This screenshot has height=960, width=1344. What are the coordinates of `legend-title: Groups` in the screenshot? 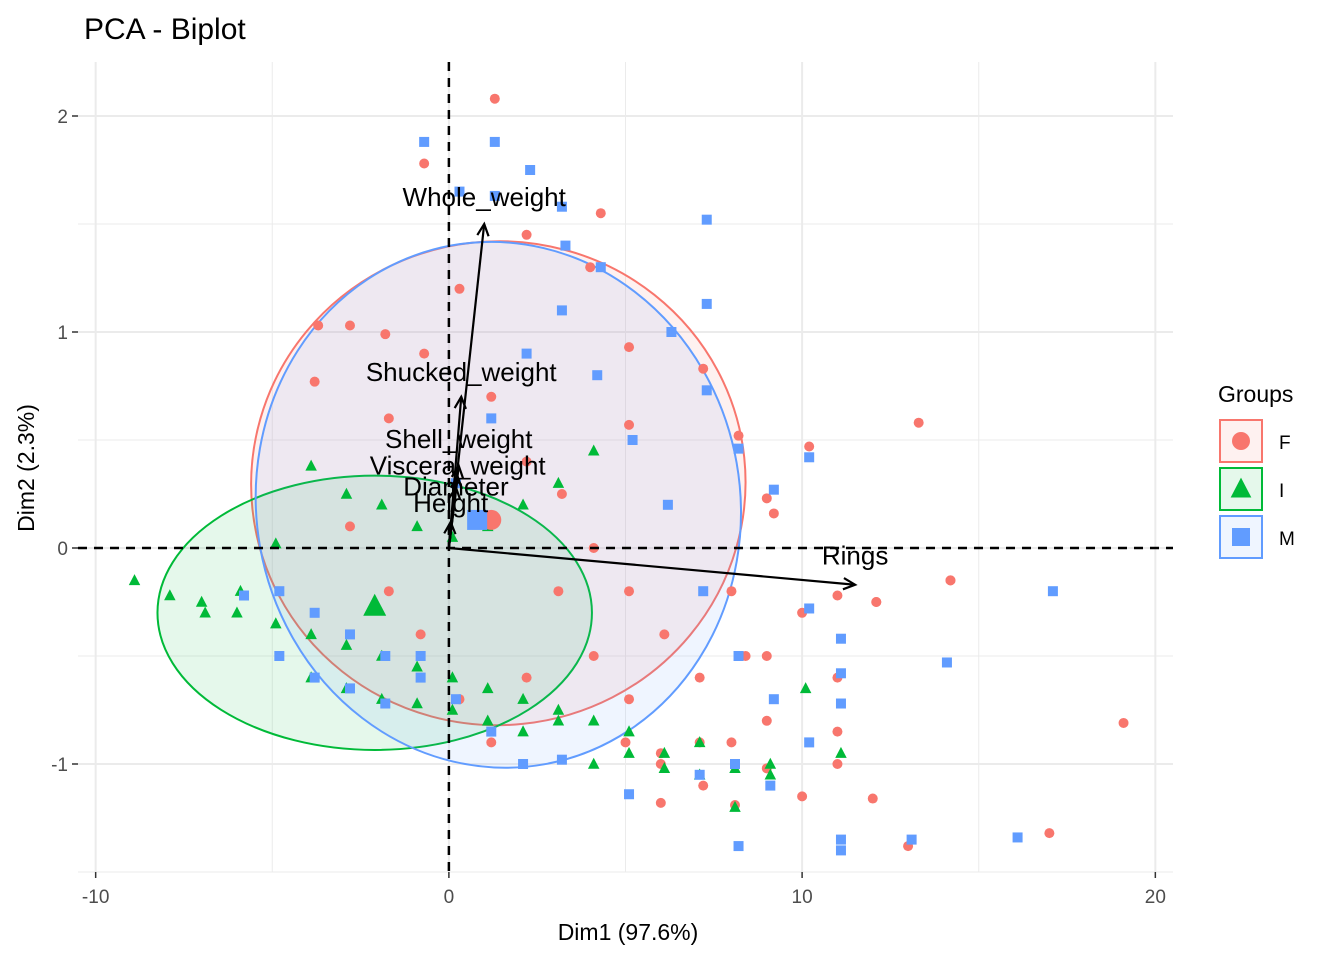 It's located at (1255, 394).